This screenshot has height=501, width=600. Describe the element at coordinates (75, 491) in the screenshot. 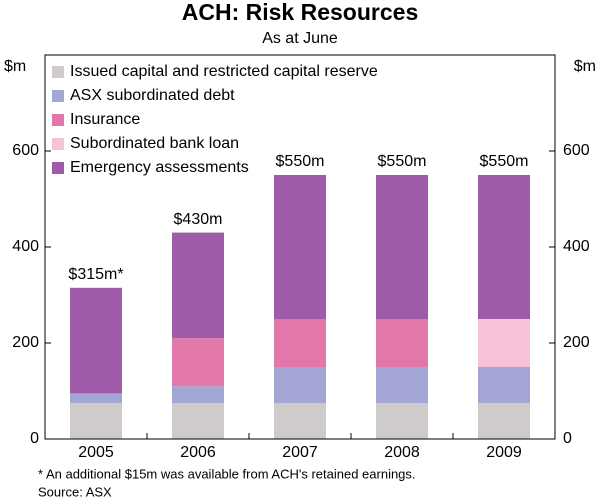

I see `source: Source: ASX` at that location.